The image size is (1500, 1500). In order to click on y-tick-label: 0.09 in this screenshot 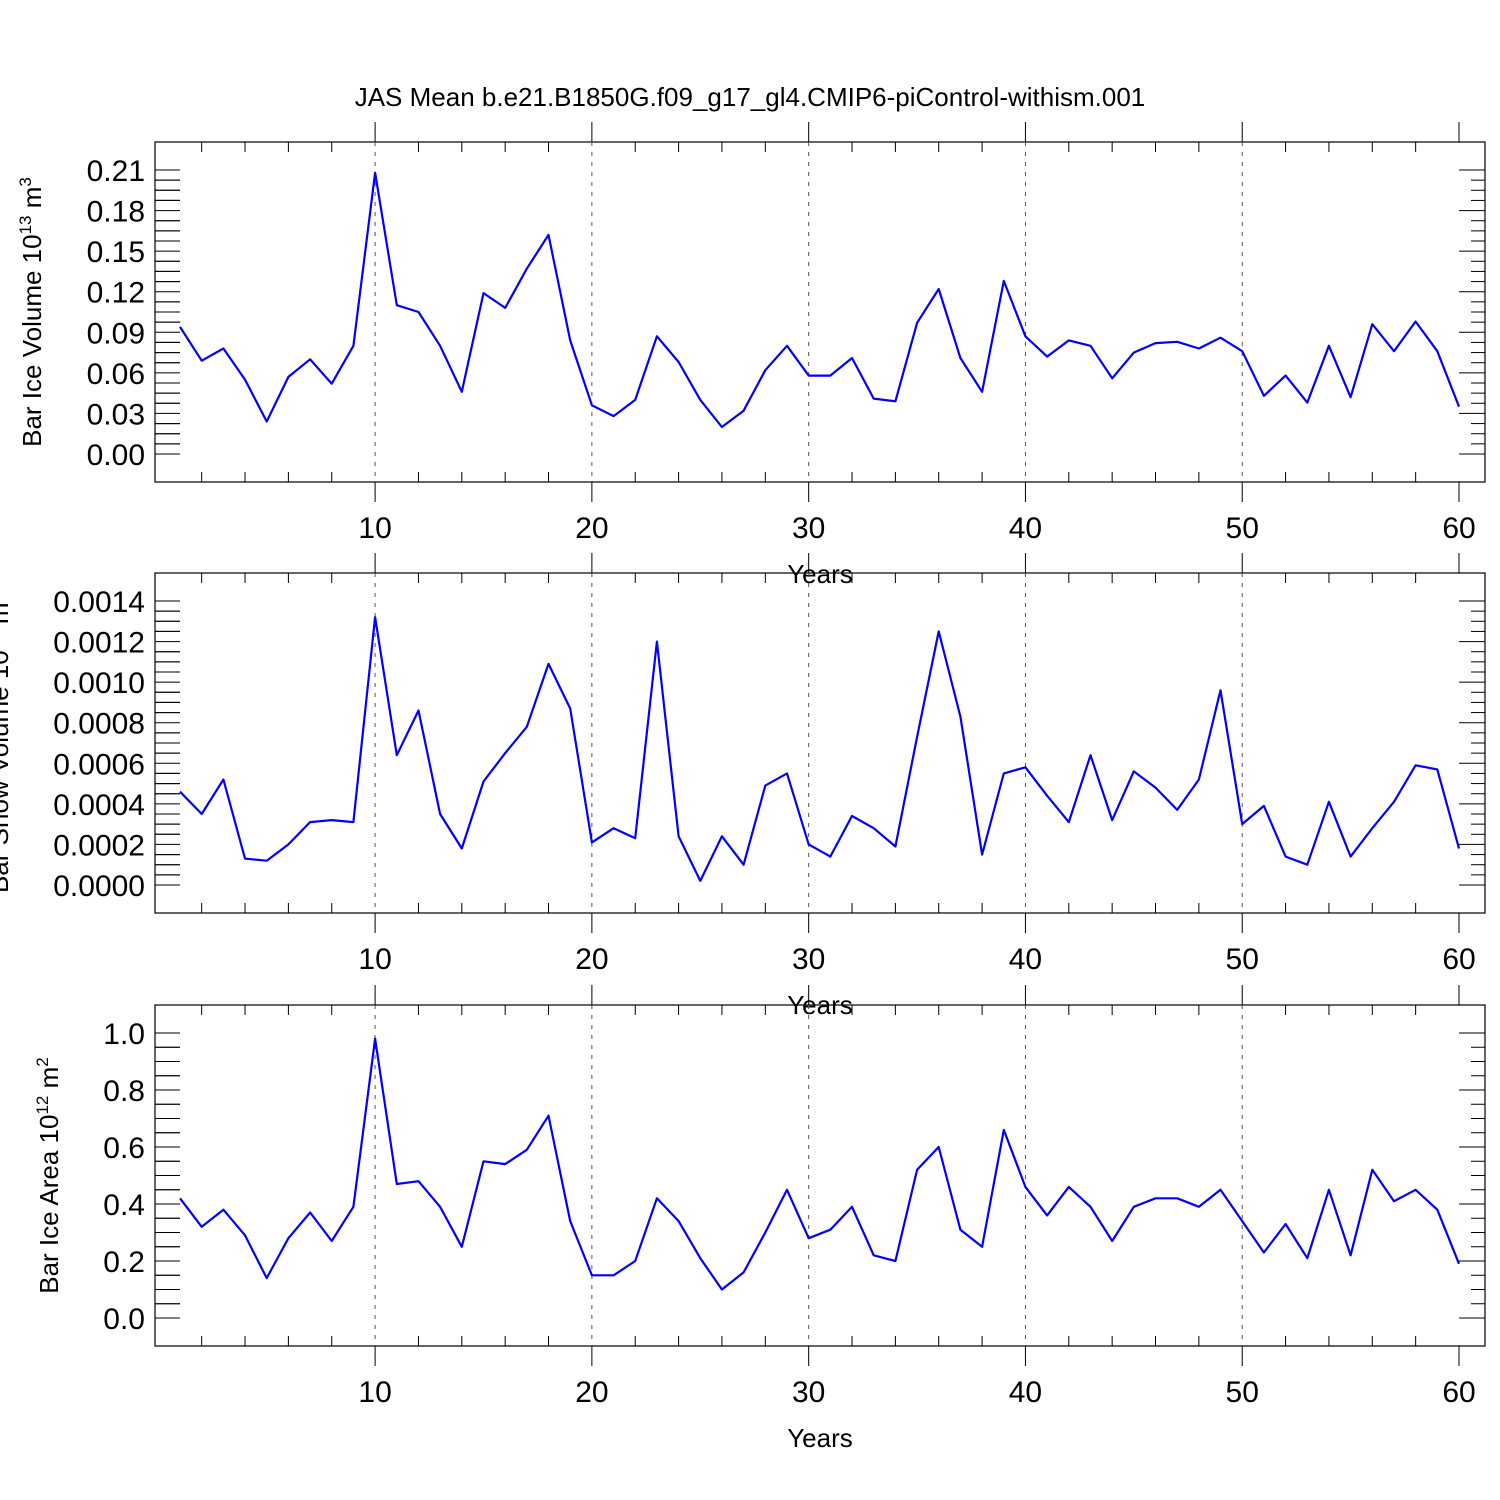, I will do `click(116, 333)`.